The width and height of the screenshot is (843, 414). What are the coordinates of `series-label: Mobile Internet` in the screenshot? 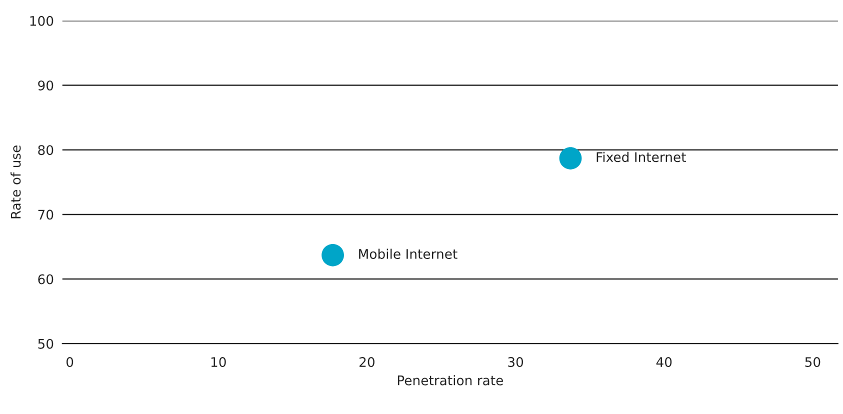 It's located at (408, 253).